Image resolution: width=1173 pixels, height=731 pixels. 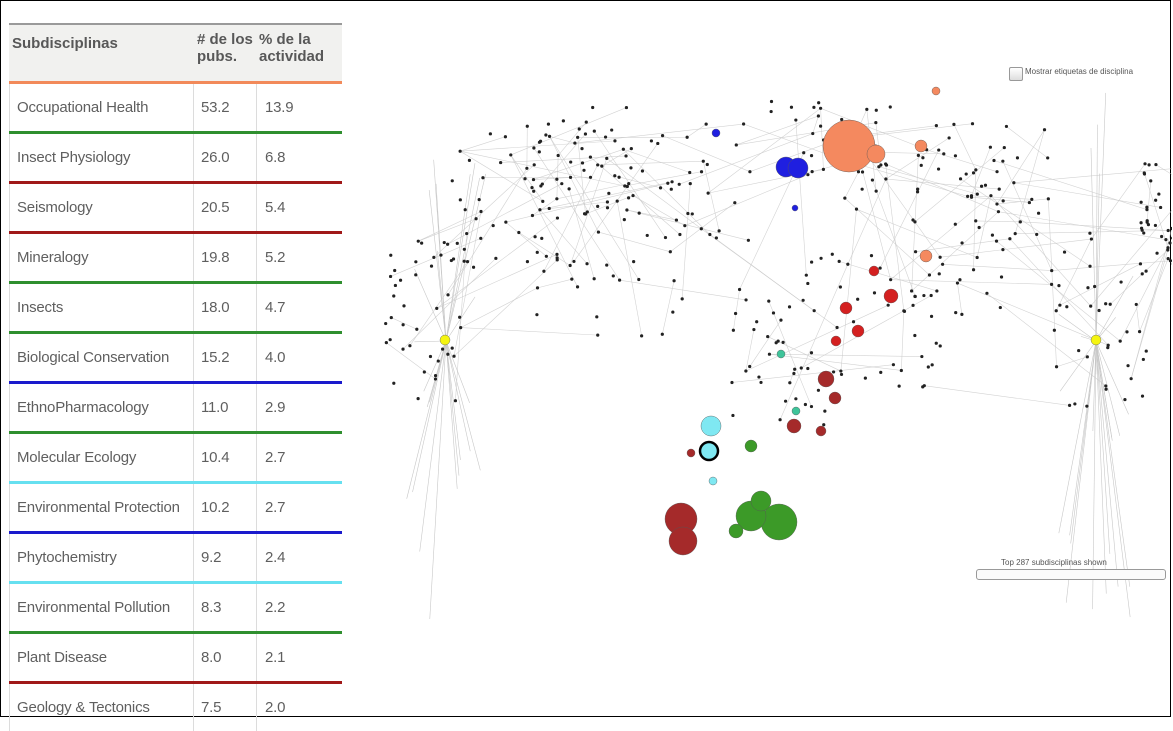 What do you see at coordinates (1071, 574) in the screenshot?
I see `subdiscipline-count-slider` at bounding box center [1071, 574].